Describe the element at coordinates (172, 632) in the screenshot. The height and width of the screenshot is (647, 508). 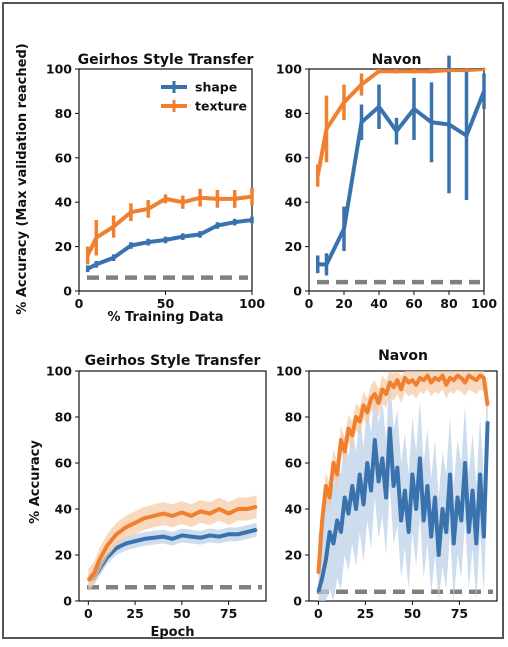
I see `x-axis-label: Epoch` at that location.